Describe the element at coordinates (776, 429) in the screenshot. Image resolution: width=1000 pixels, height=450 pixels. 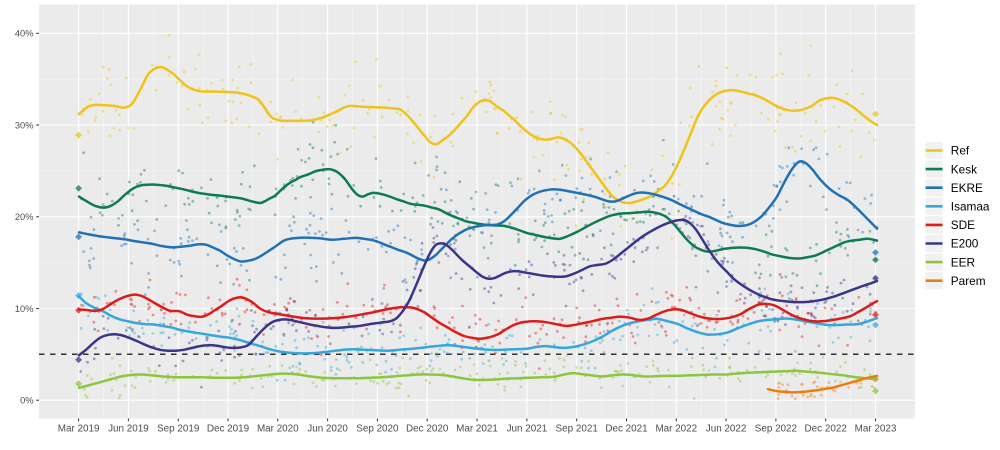
I see `svg-text: Sep 2022` at that location.